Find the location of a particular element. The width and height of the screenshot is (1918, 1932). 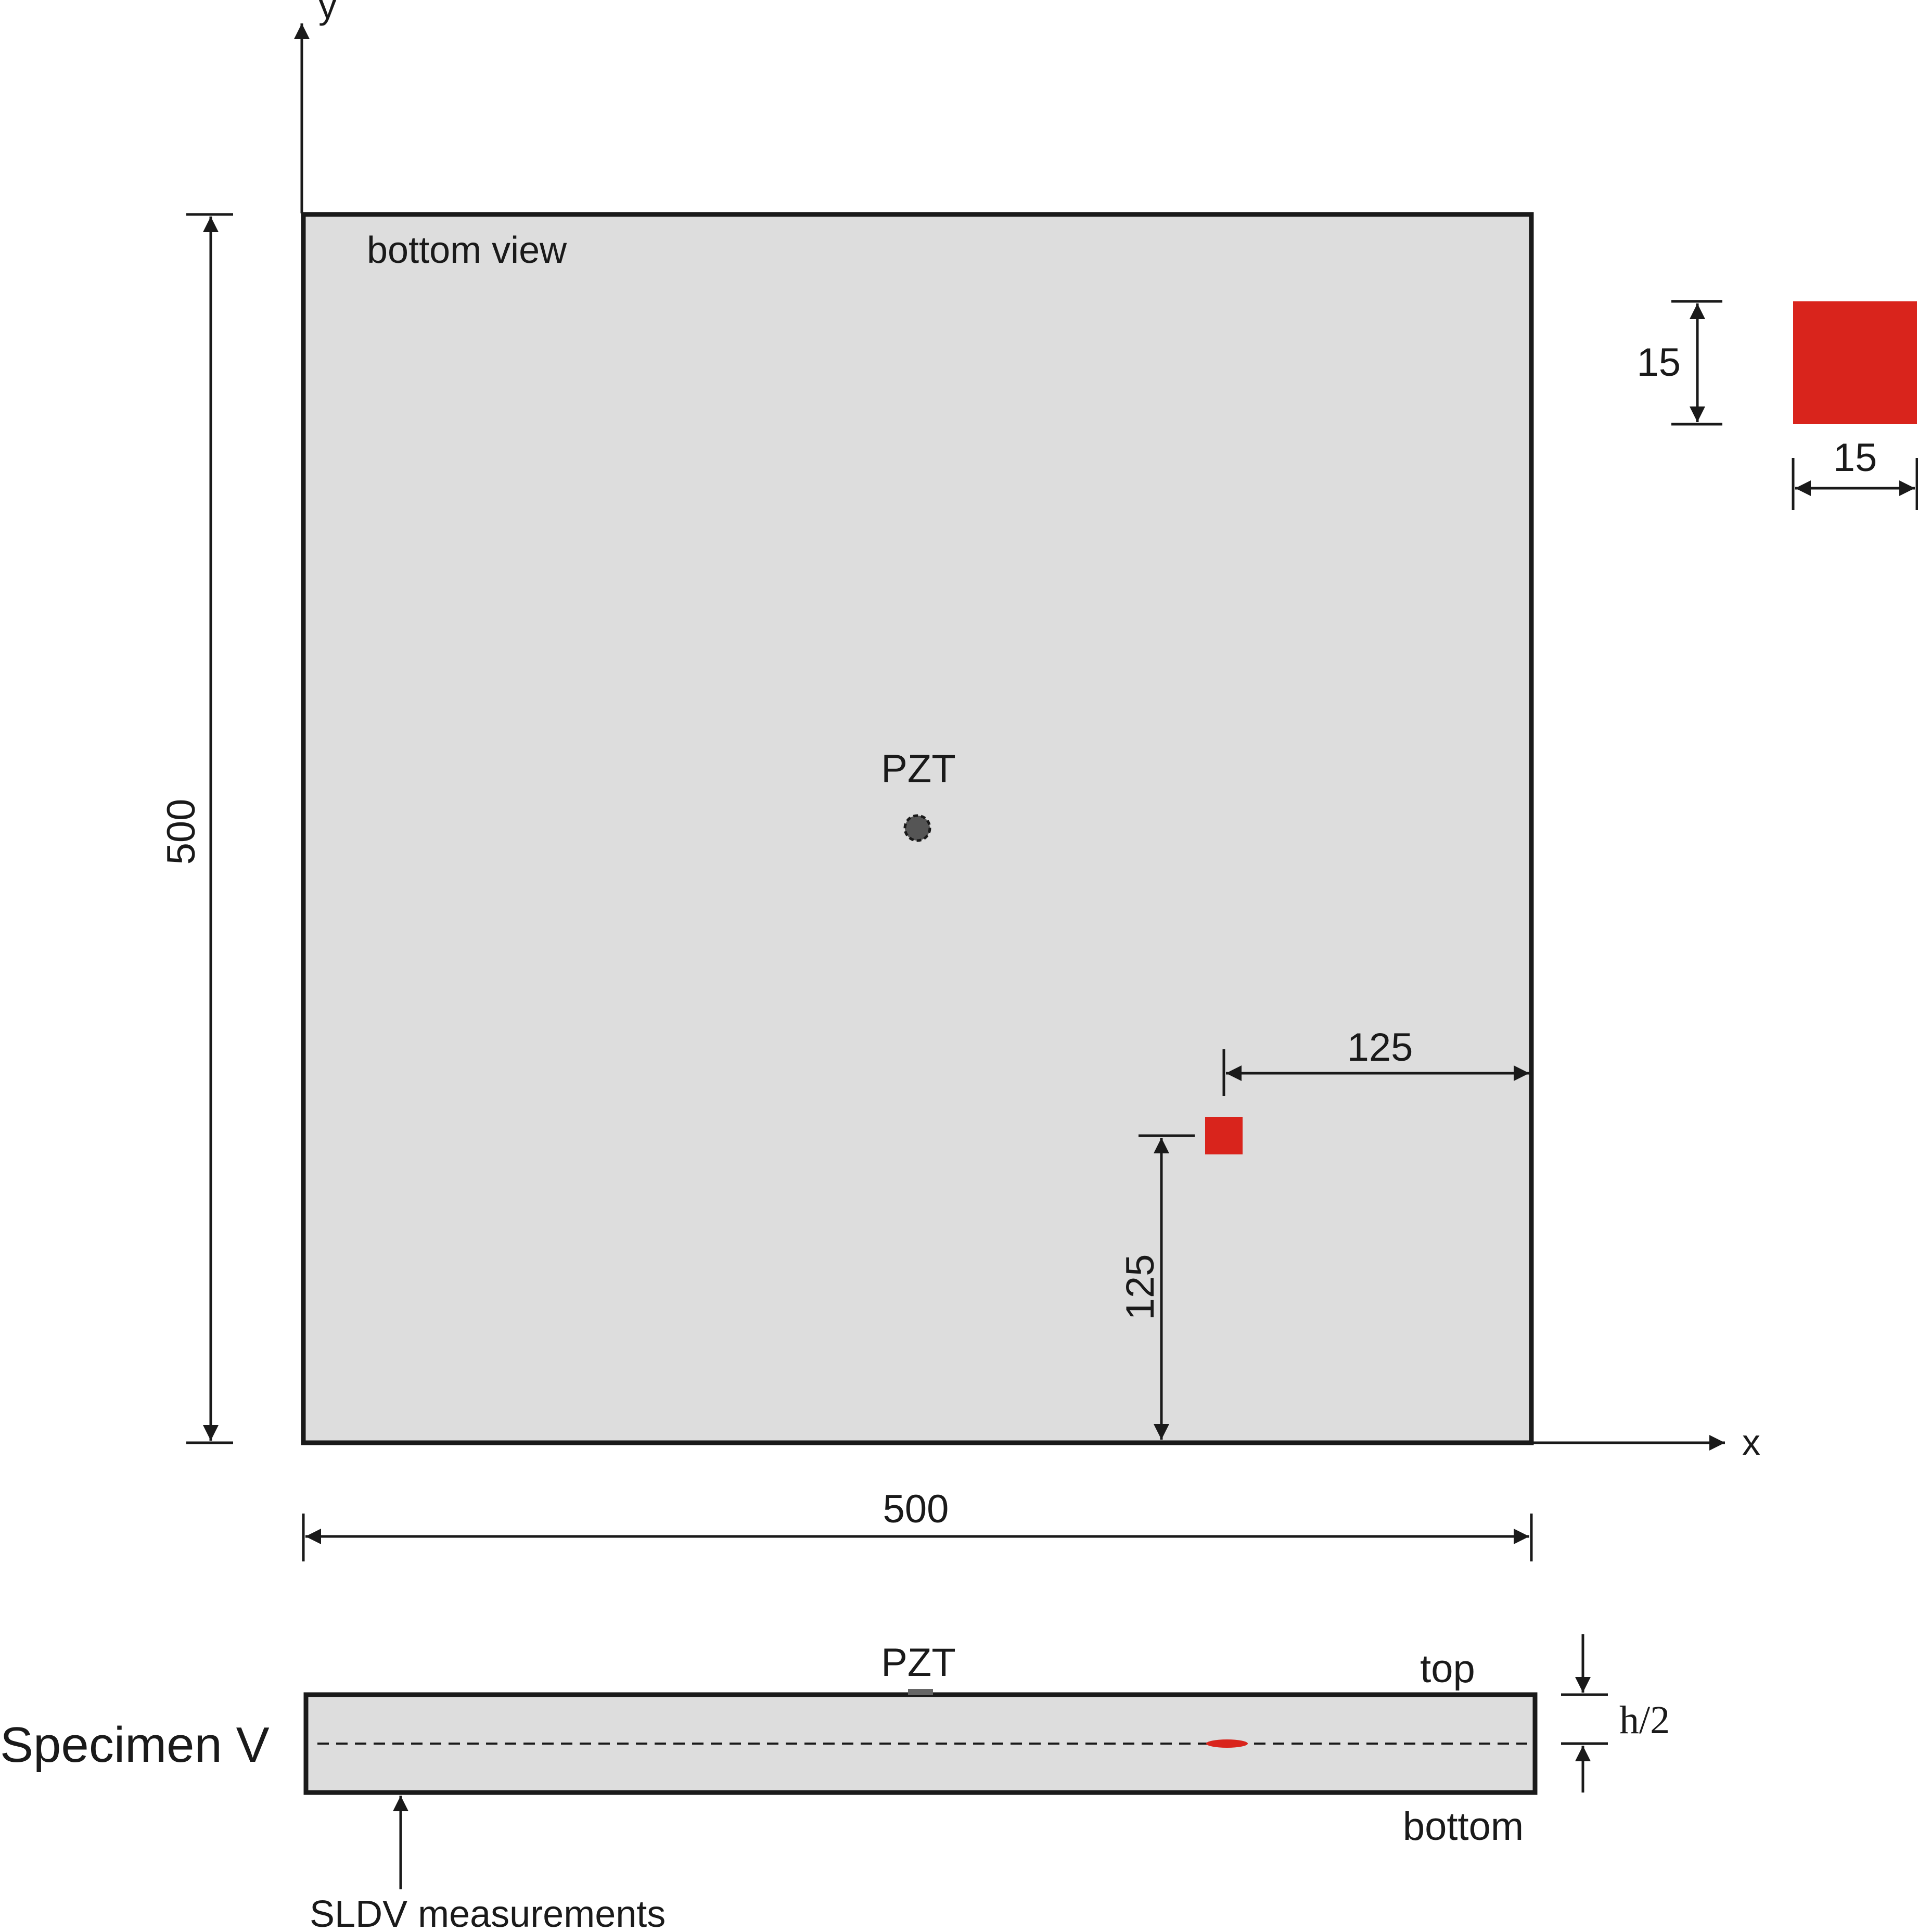

pzt-sensor is located at coordinates (917, 828).